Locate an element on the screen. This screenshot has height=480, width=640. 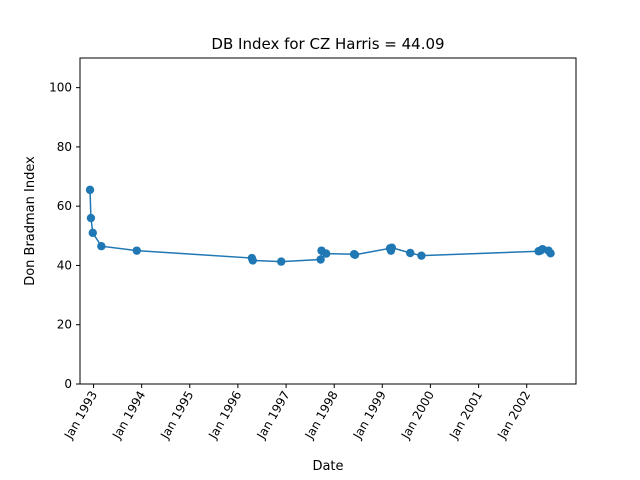
x-tick-label: Jan 1996 is located at coordinates (224, 416).